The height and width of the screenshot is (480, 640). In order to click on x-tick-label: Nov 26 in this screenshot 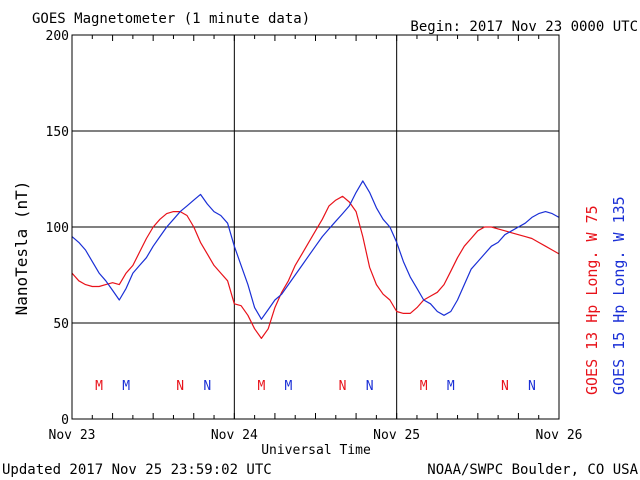, I will do `click(559, 435)`.